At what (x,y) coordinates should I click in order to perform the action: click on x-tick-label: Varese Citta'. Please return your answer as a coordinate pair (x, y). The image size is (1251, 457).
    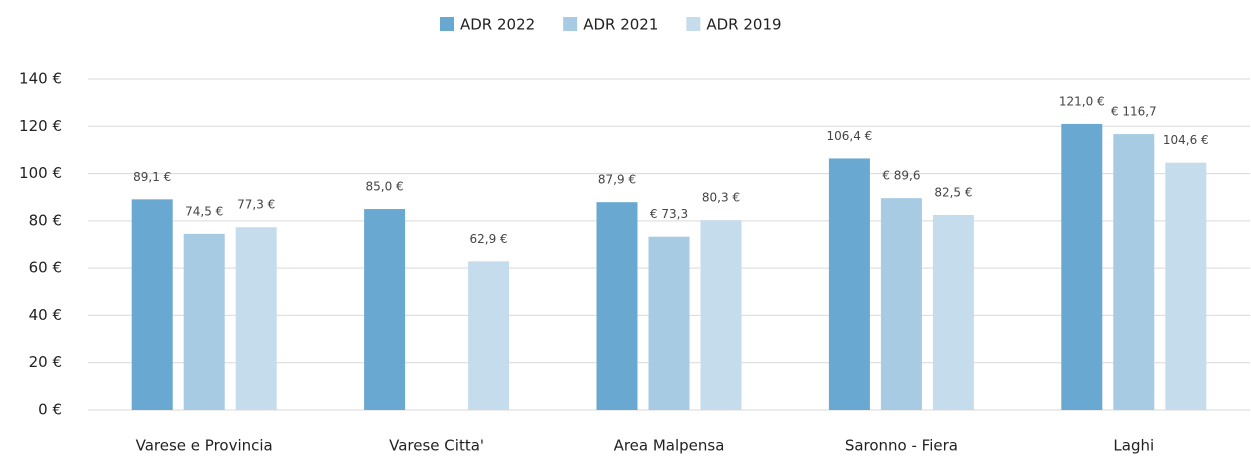
    Looking at the image, I should click on (436, 446).